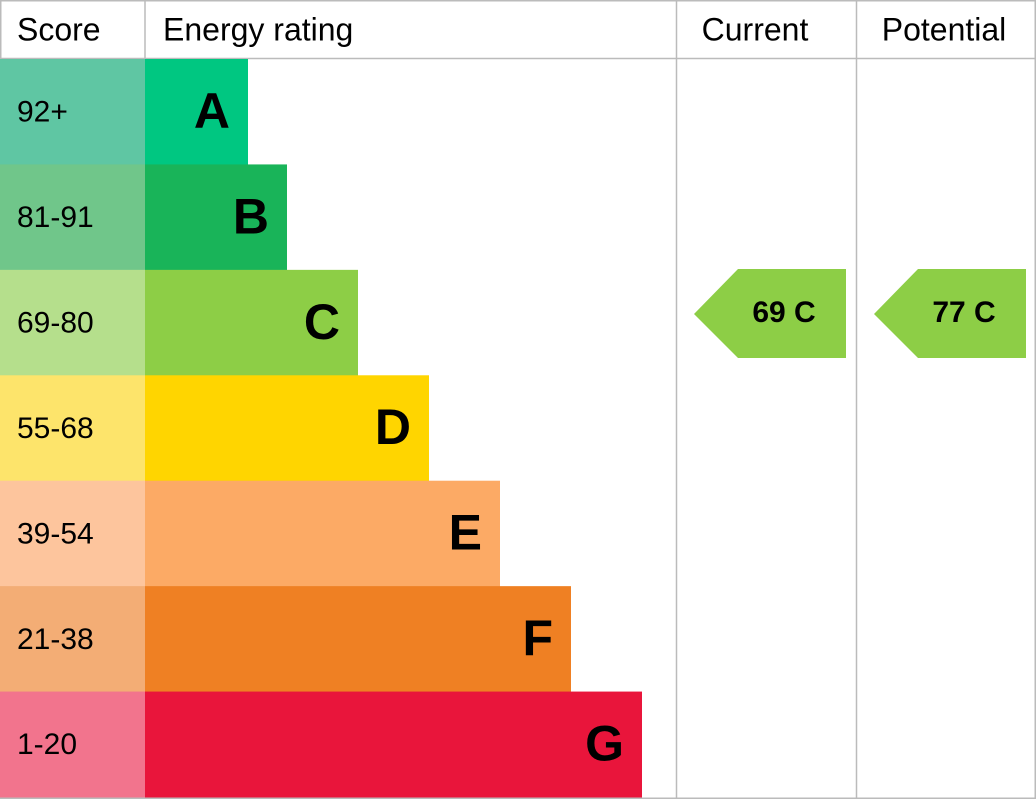  What do you see at coordinates (783, 312) in the screenshot?
I see `current-label: 69 C` at bounding box center [783, 312].